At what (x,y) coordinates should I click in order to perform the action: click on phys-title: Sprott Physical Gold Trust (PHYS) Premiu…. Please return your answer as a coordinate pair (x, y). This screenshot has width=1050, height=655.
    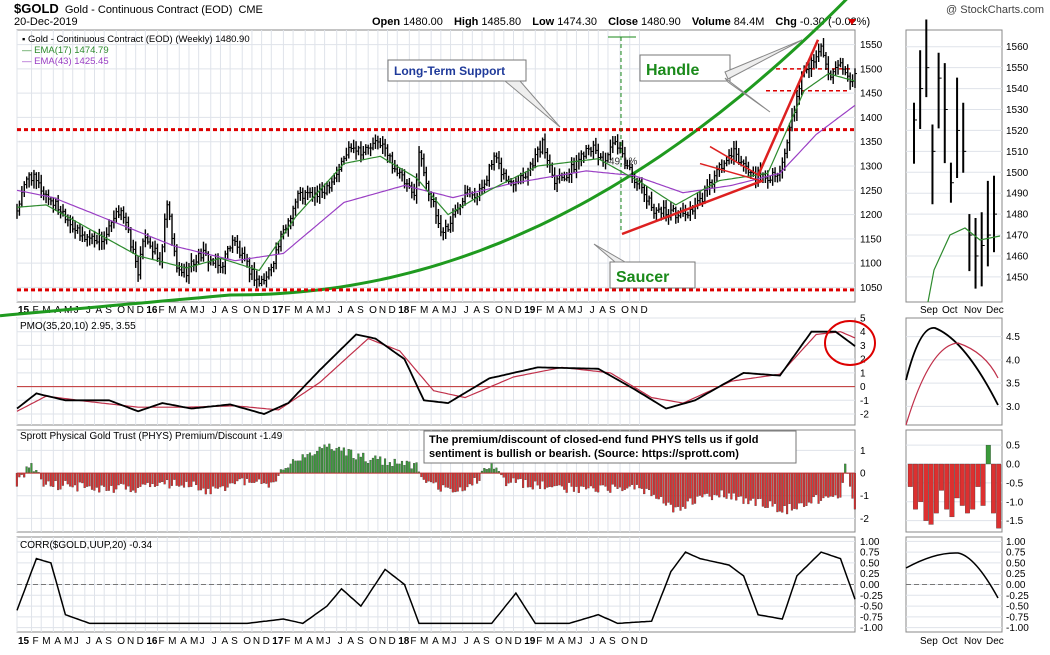
    Looking at the image, I should click on (151, 436).